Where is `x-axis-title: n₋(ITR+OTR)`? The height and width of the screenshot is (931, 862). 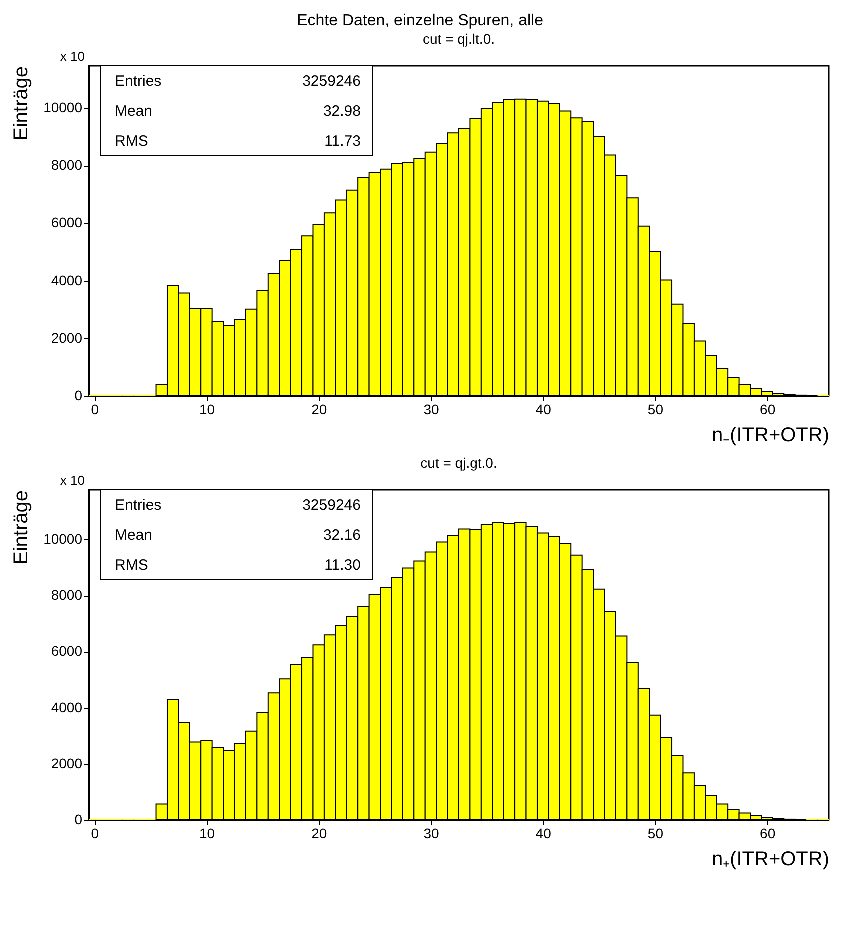 x-axis-title: n₋(ITR+OTR) is located at coordinates (771, 435).